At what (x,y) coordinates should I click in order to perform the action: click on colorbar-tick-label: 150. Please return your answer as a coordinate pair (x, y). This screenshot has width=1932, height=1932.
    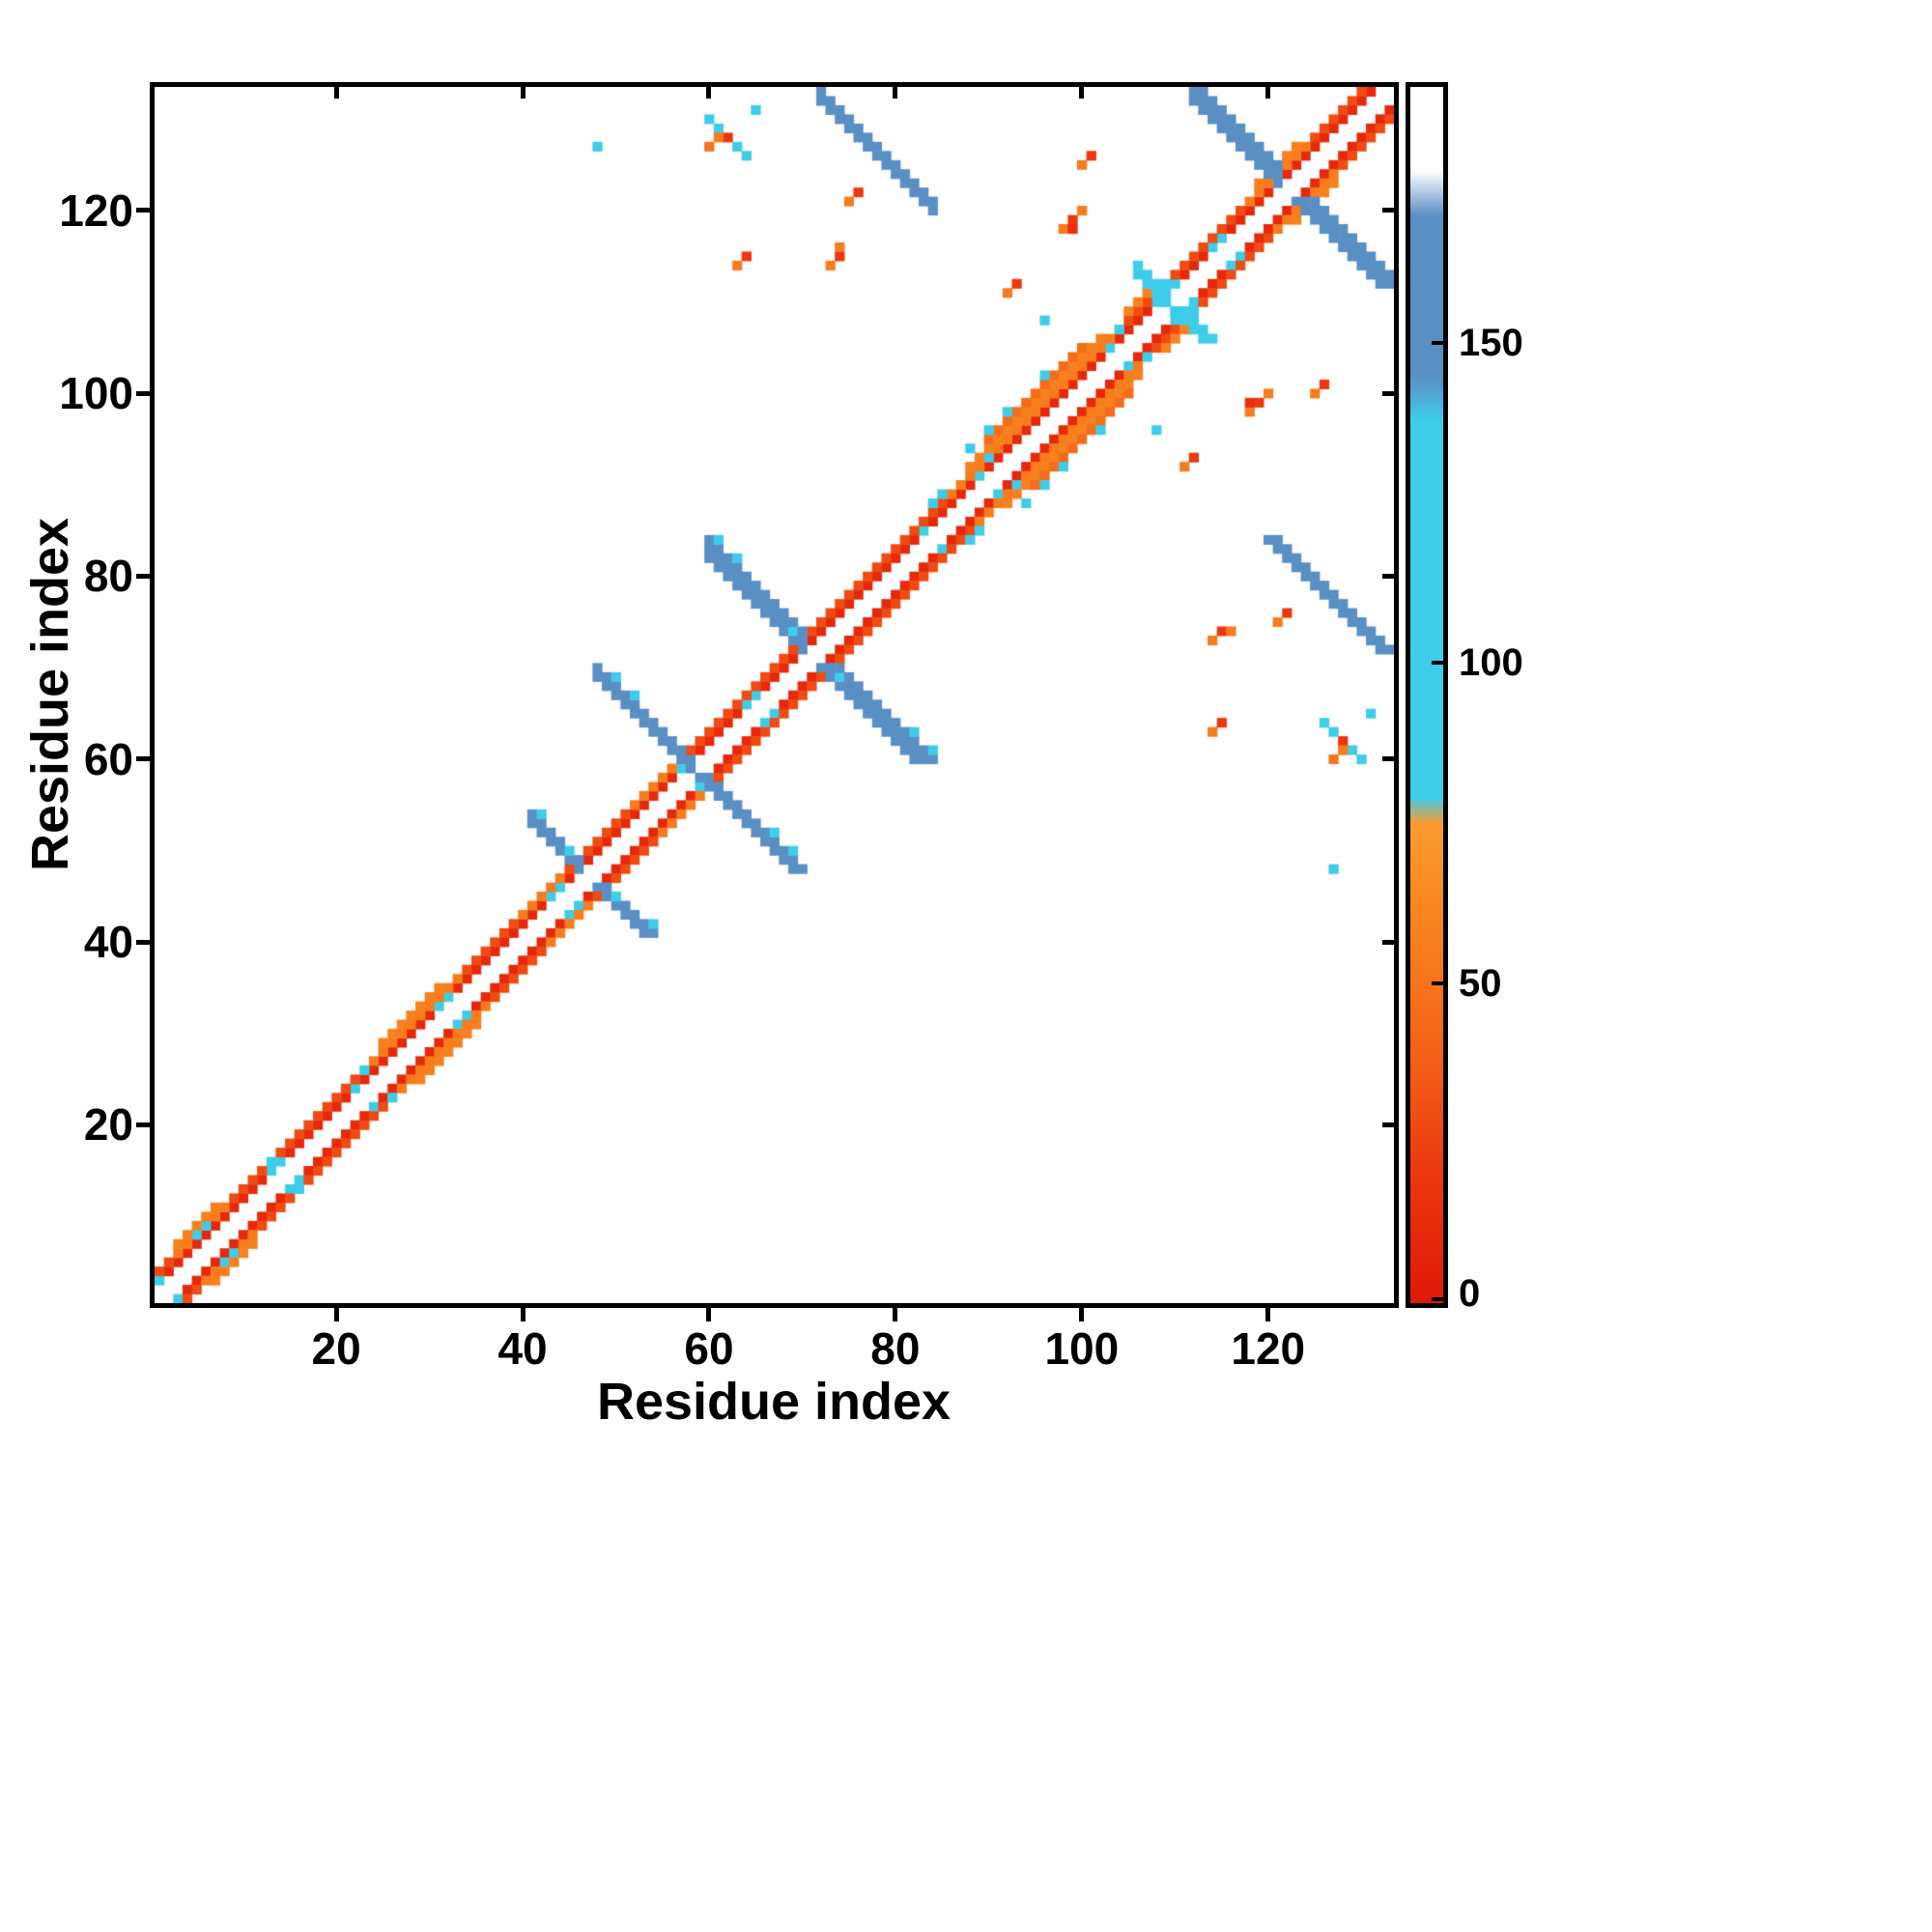
    Looking at the image, I should click on (1491, 343).